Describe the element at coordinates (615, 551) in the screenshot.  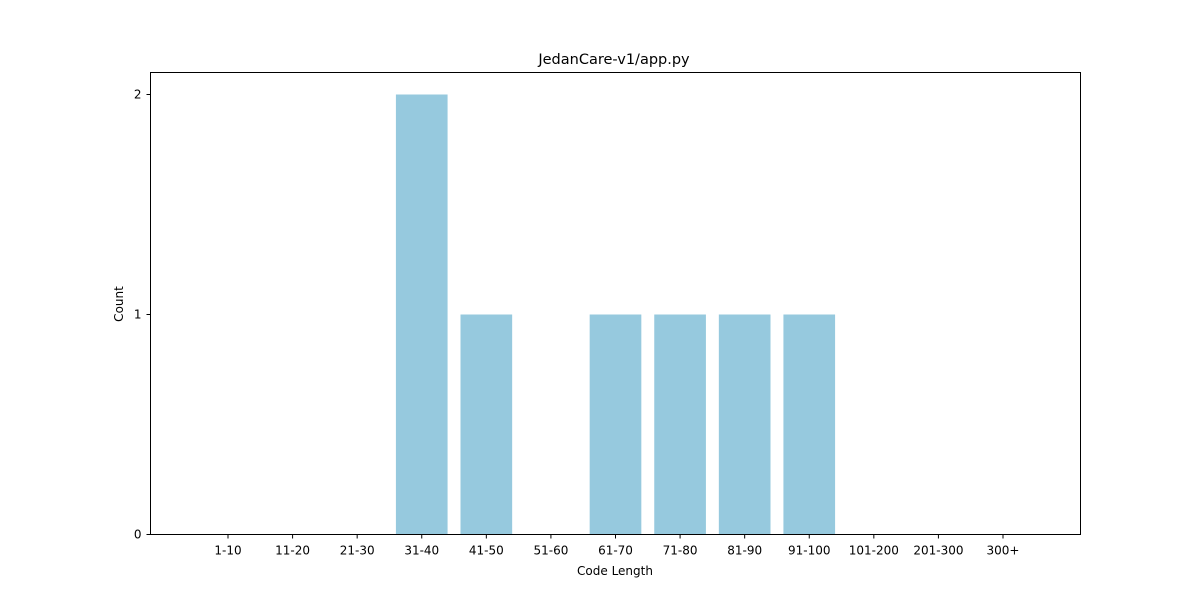
I see `x-tick-label: 61-70` at that location.